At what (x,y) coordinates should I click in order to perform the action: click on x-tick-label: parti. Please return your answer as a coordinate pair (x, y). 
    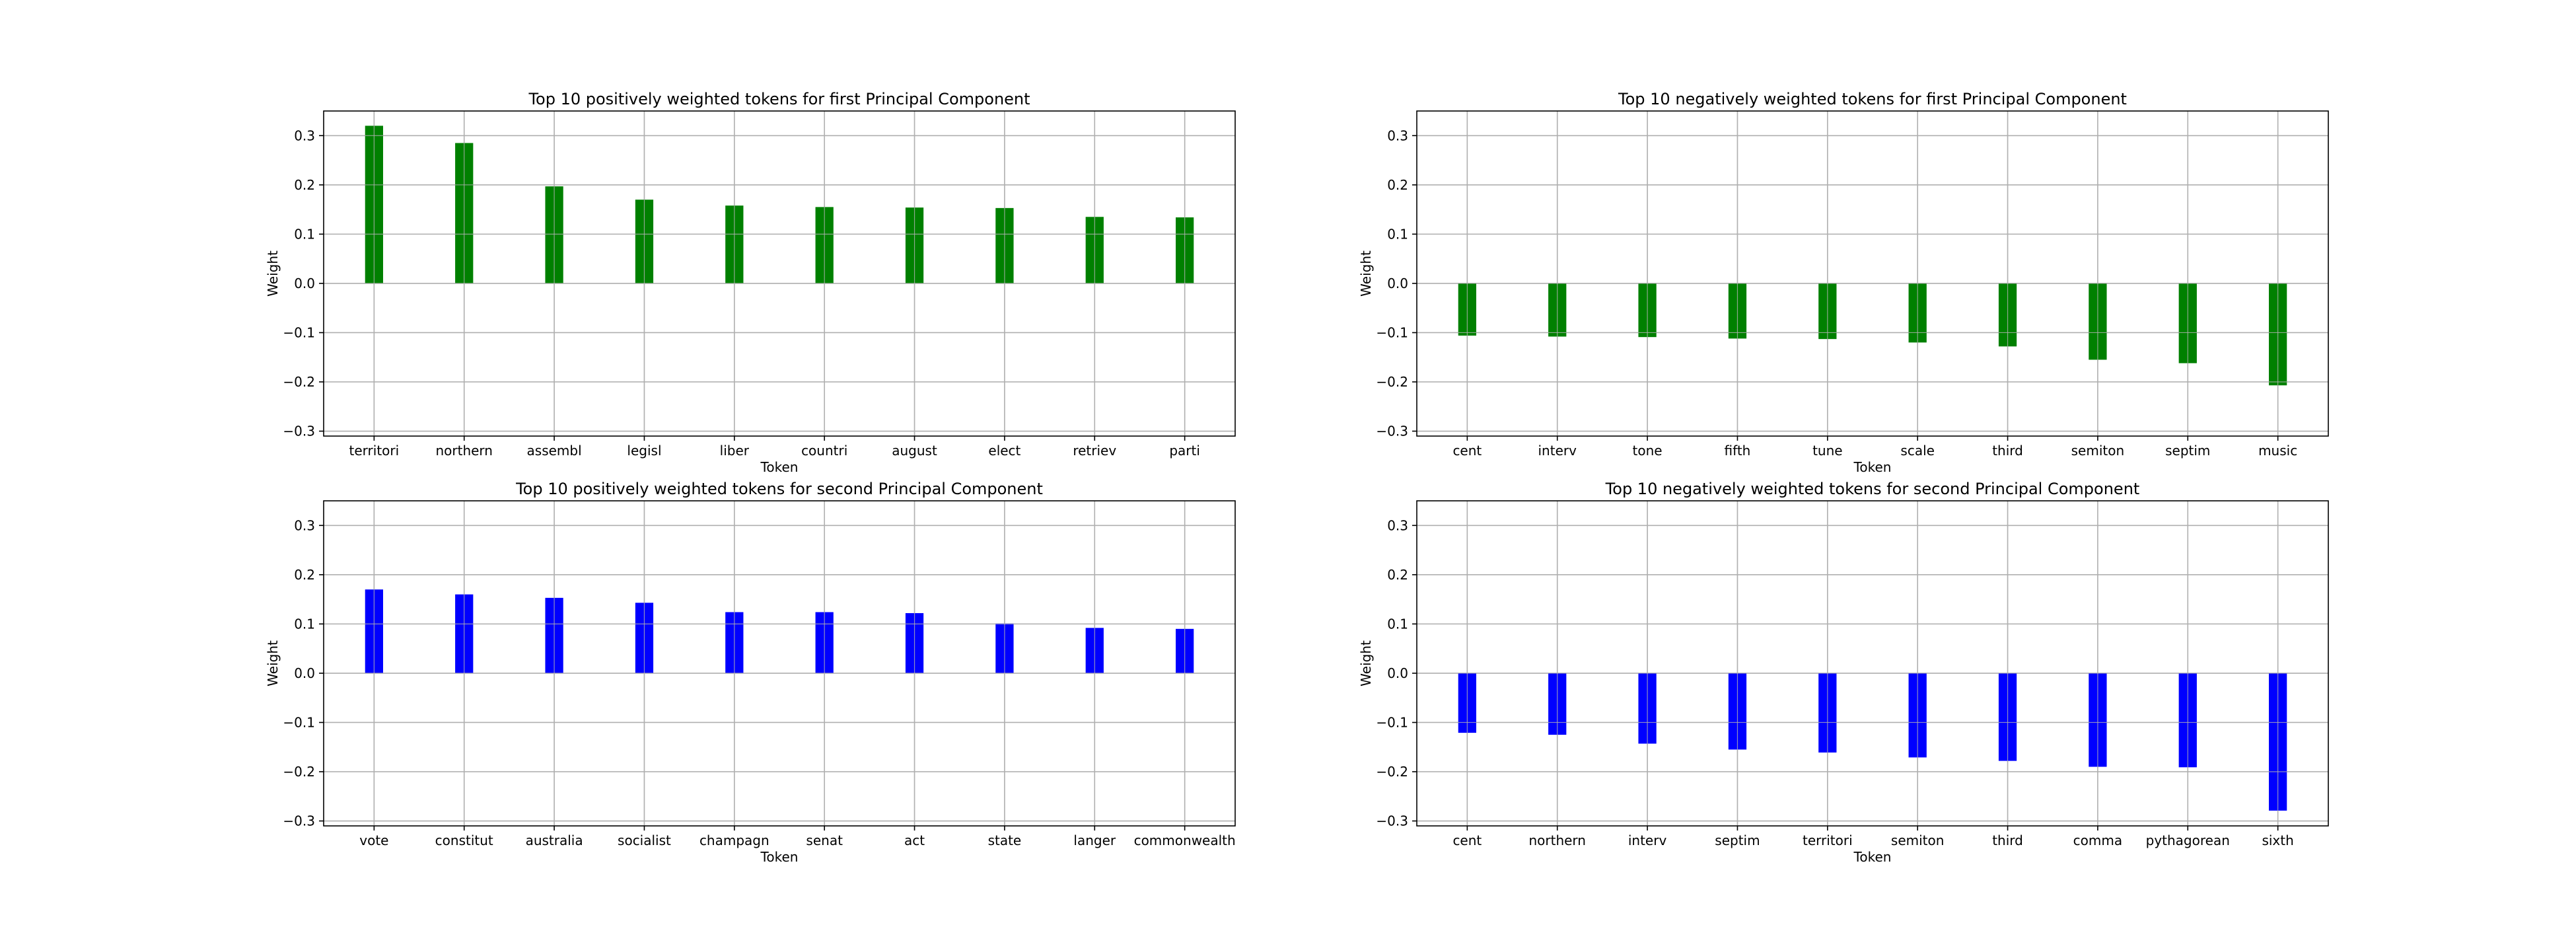
    Looking at the image, I should click on (1184, 451).